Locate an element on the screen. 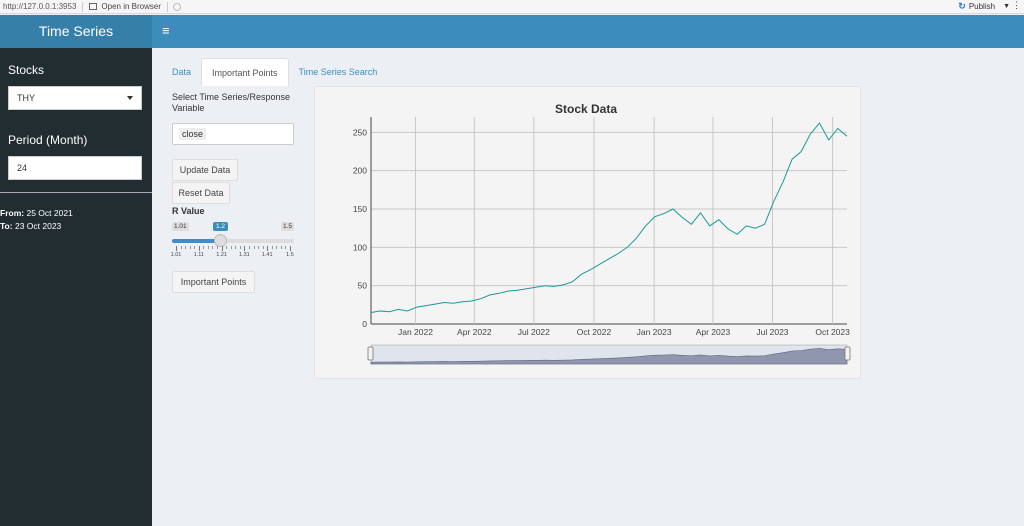 The image size is (1024, 526). url-text: http://127.0.0.1:3953 is located at coordinates (42, 6).